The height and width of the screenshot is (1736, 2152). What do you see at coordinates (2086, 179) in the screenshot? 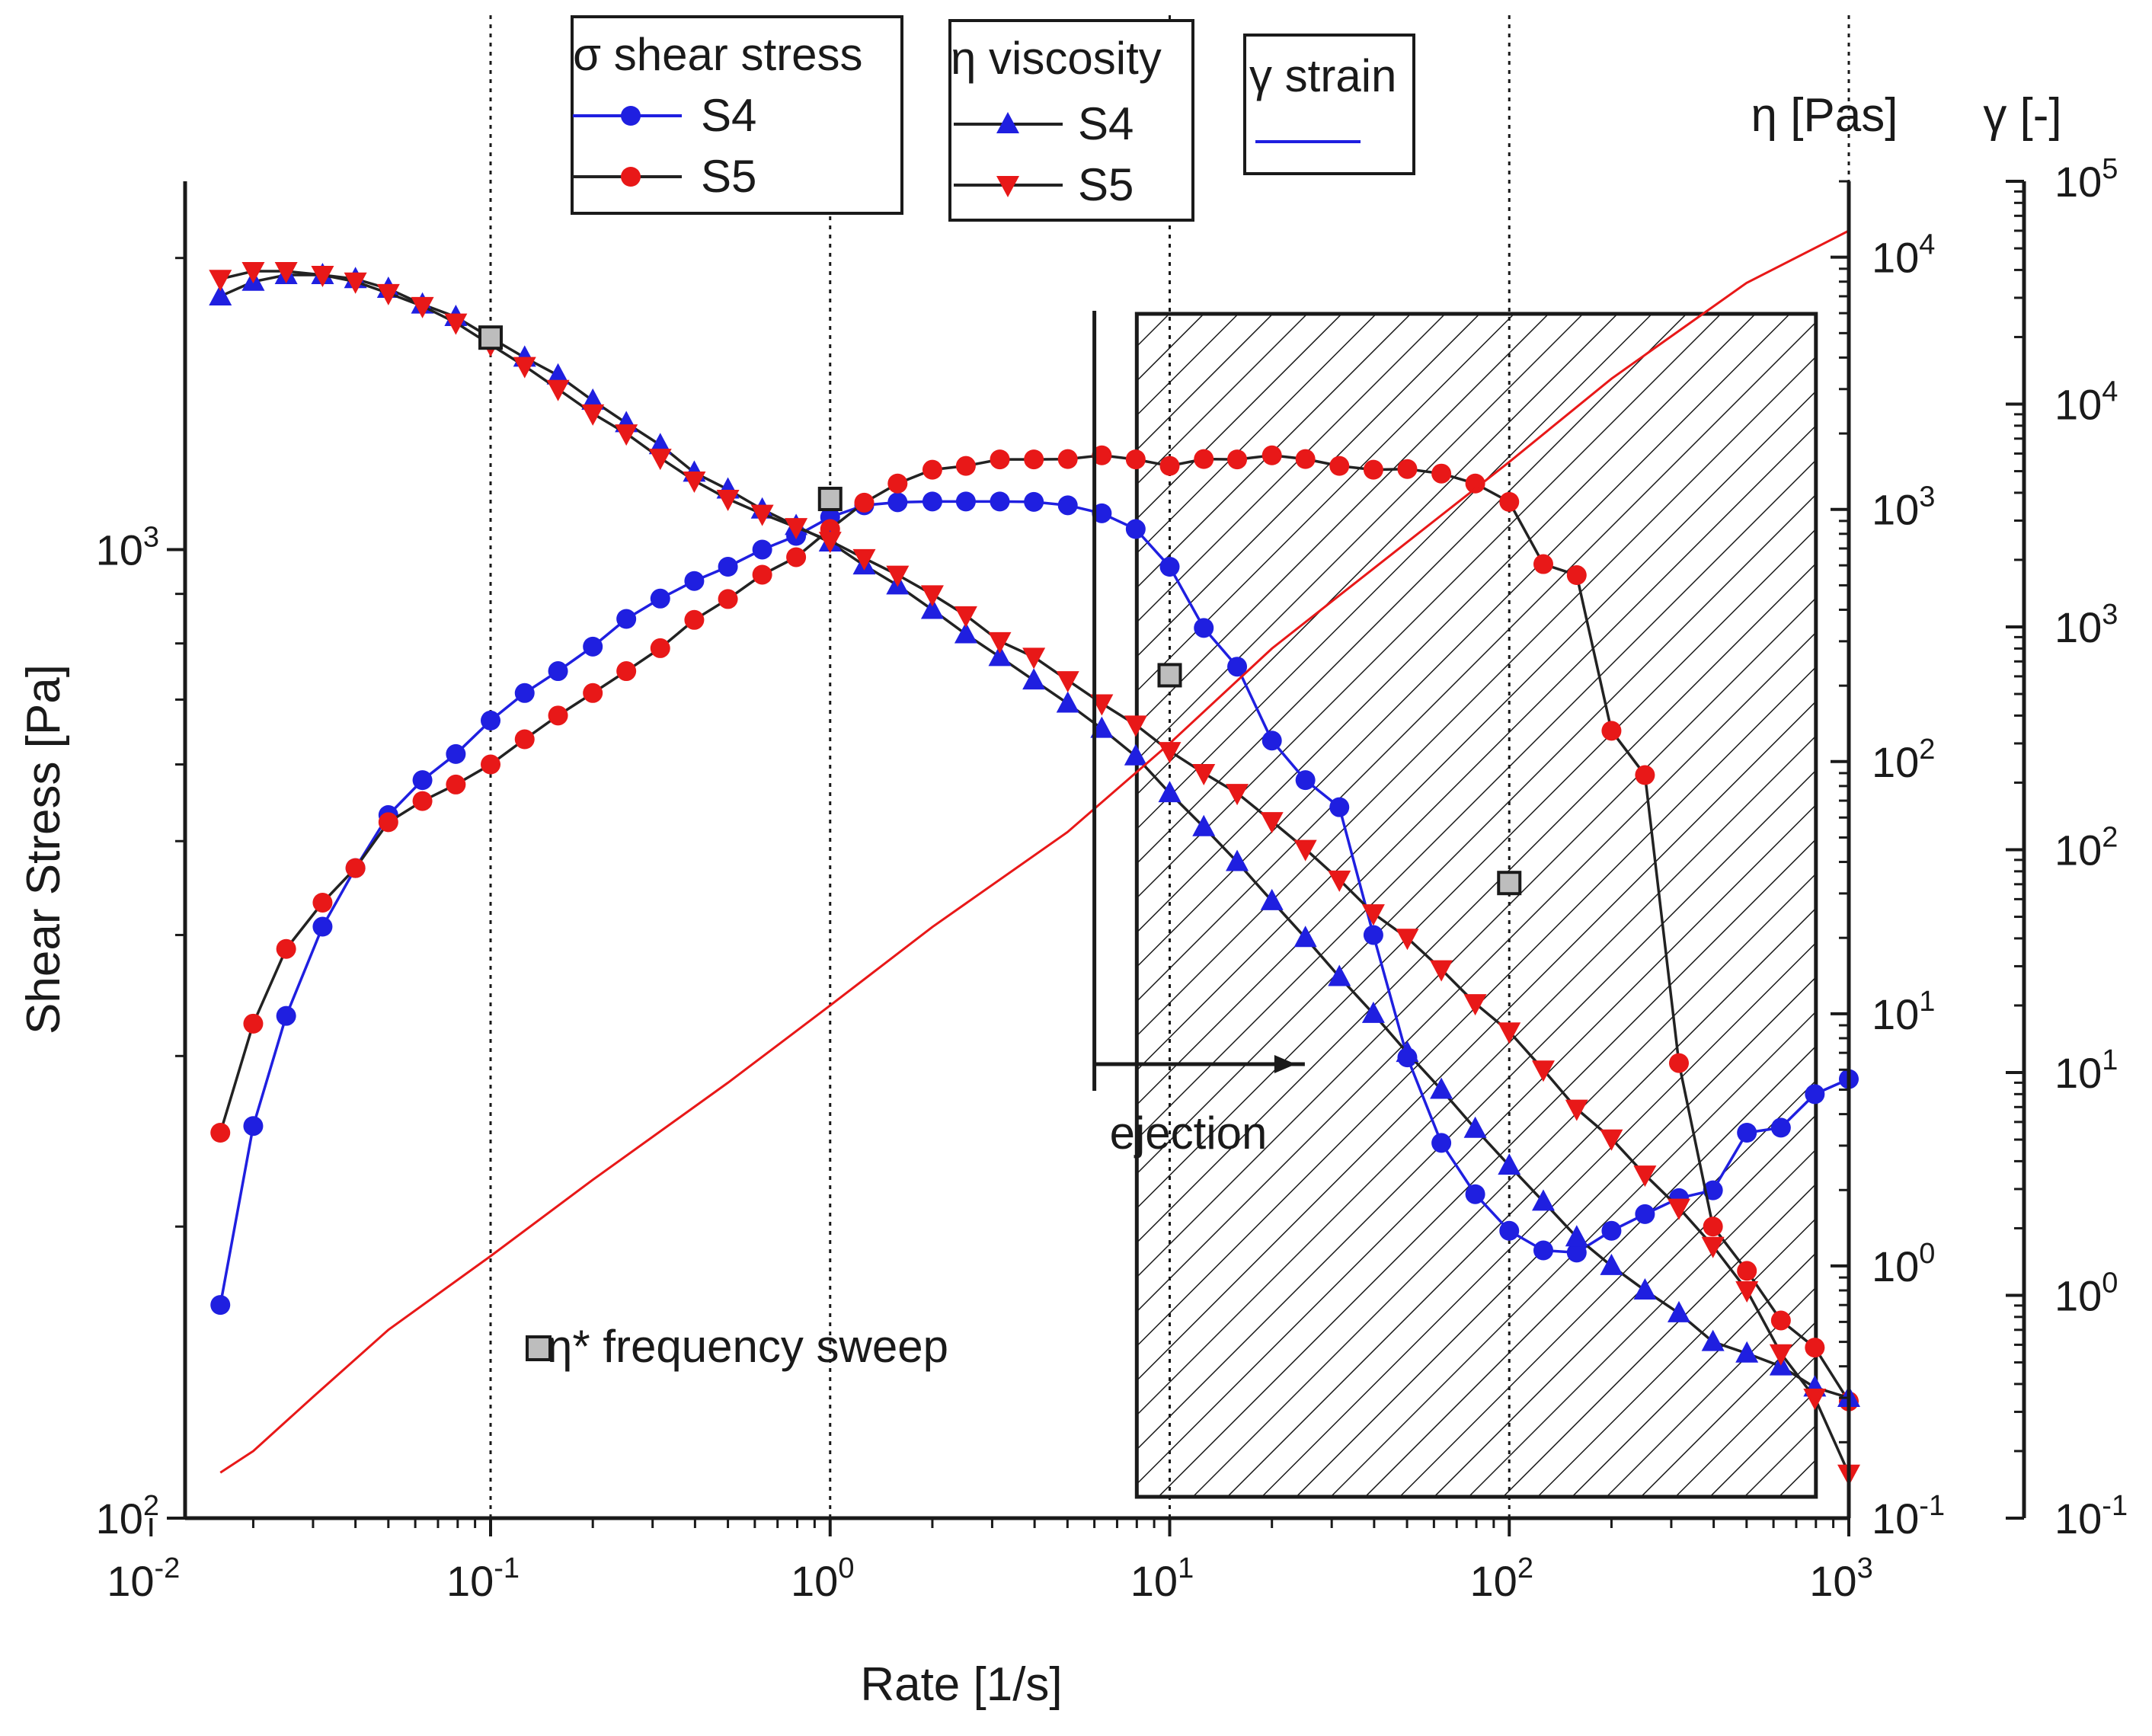
I see `y3-tick-label: 10⁵` at bounding box center [2086, 179].